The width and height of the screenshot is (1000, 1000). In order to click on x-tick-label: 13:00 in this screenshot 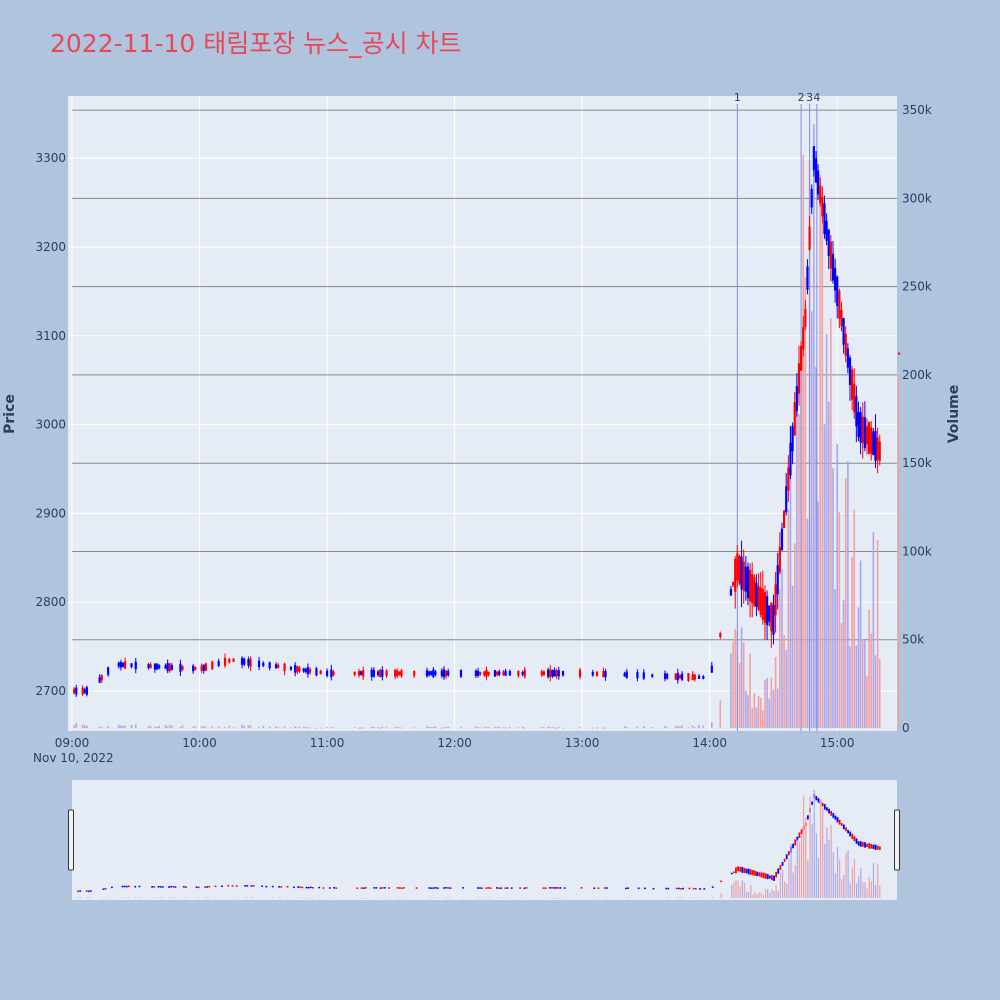, I will do `click(582, 743)`.